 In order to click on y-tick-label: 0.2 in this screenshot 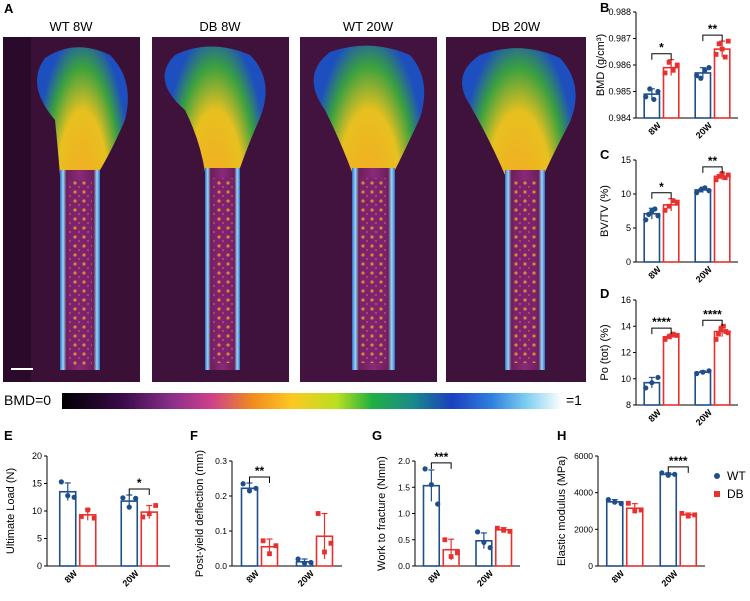, I will do `click(221, 496)`.